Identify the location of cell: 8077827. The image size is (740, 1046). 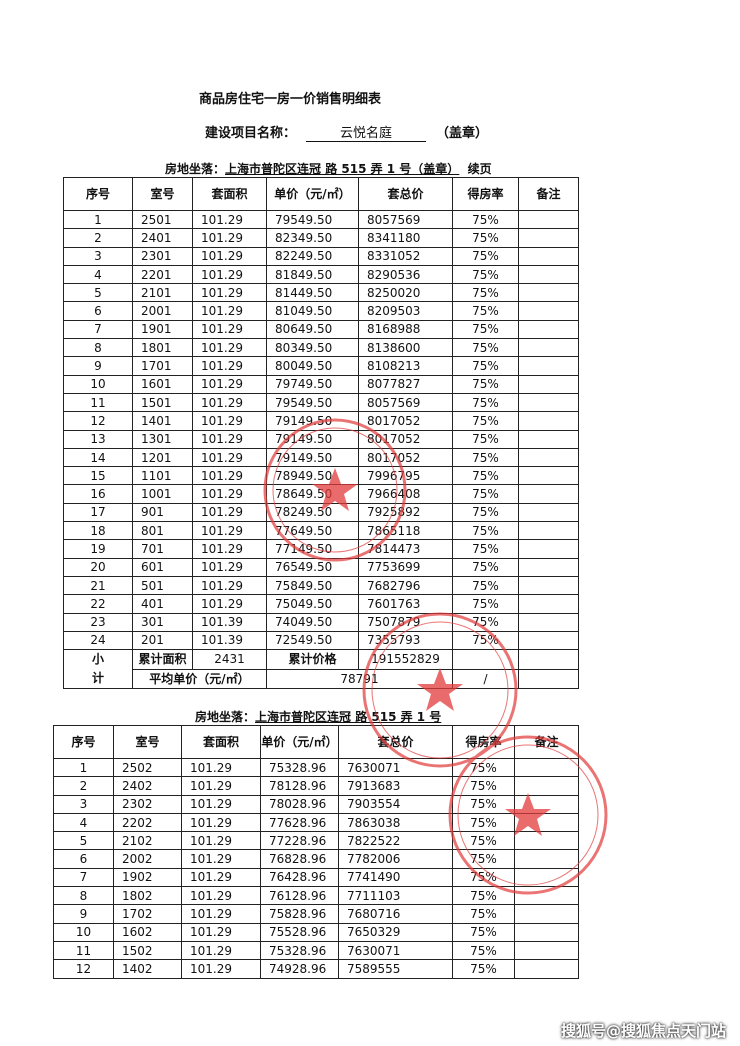
(405, 384).